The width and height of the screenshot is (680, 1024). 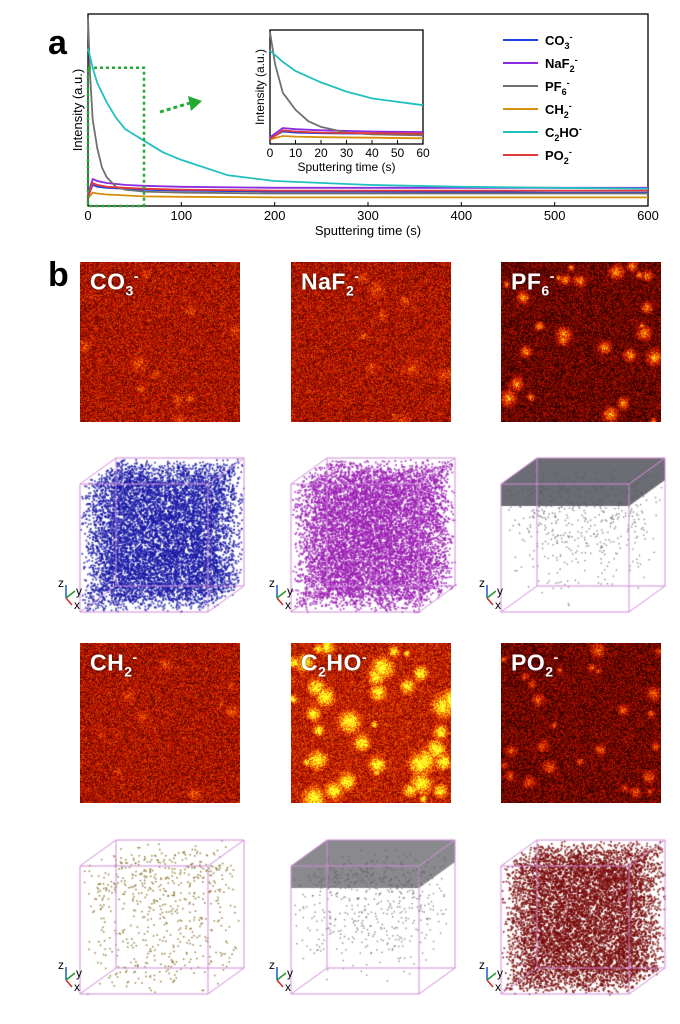 I want to click on heatmap-canvas-PF6, so click(x=581, y=342).